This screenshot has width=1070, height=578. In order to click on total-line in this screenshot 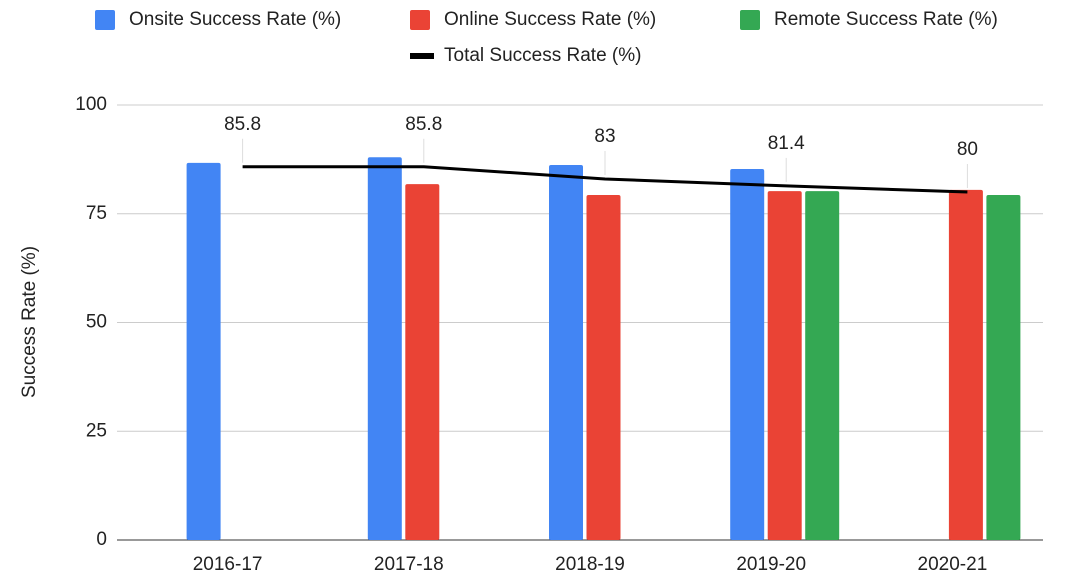, I will do `click(605, 179)`.